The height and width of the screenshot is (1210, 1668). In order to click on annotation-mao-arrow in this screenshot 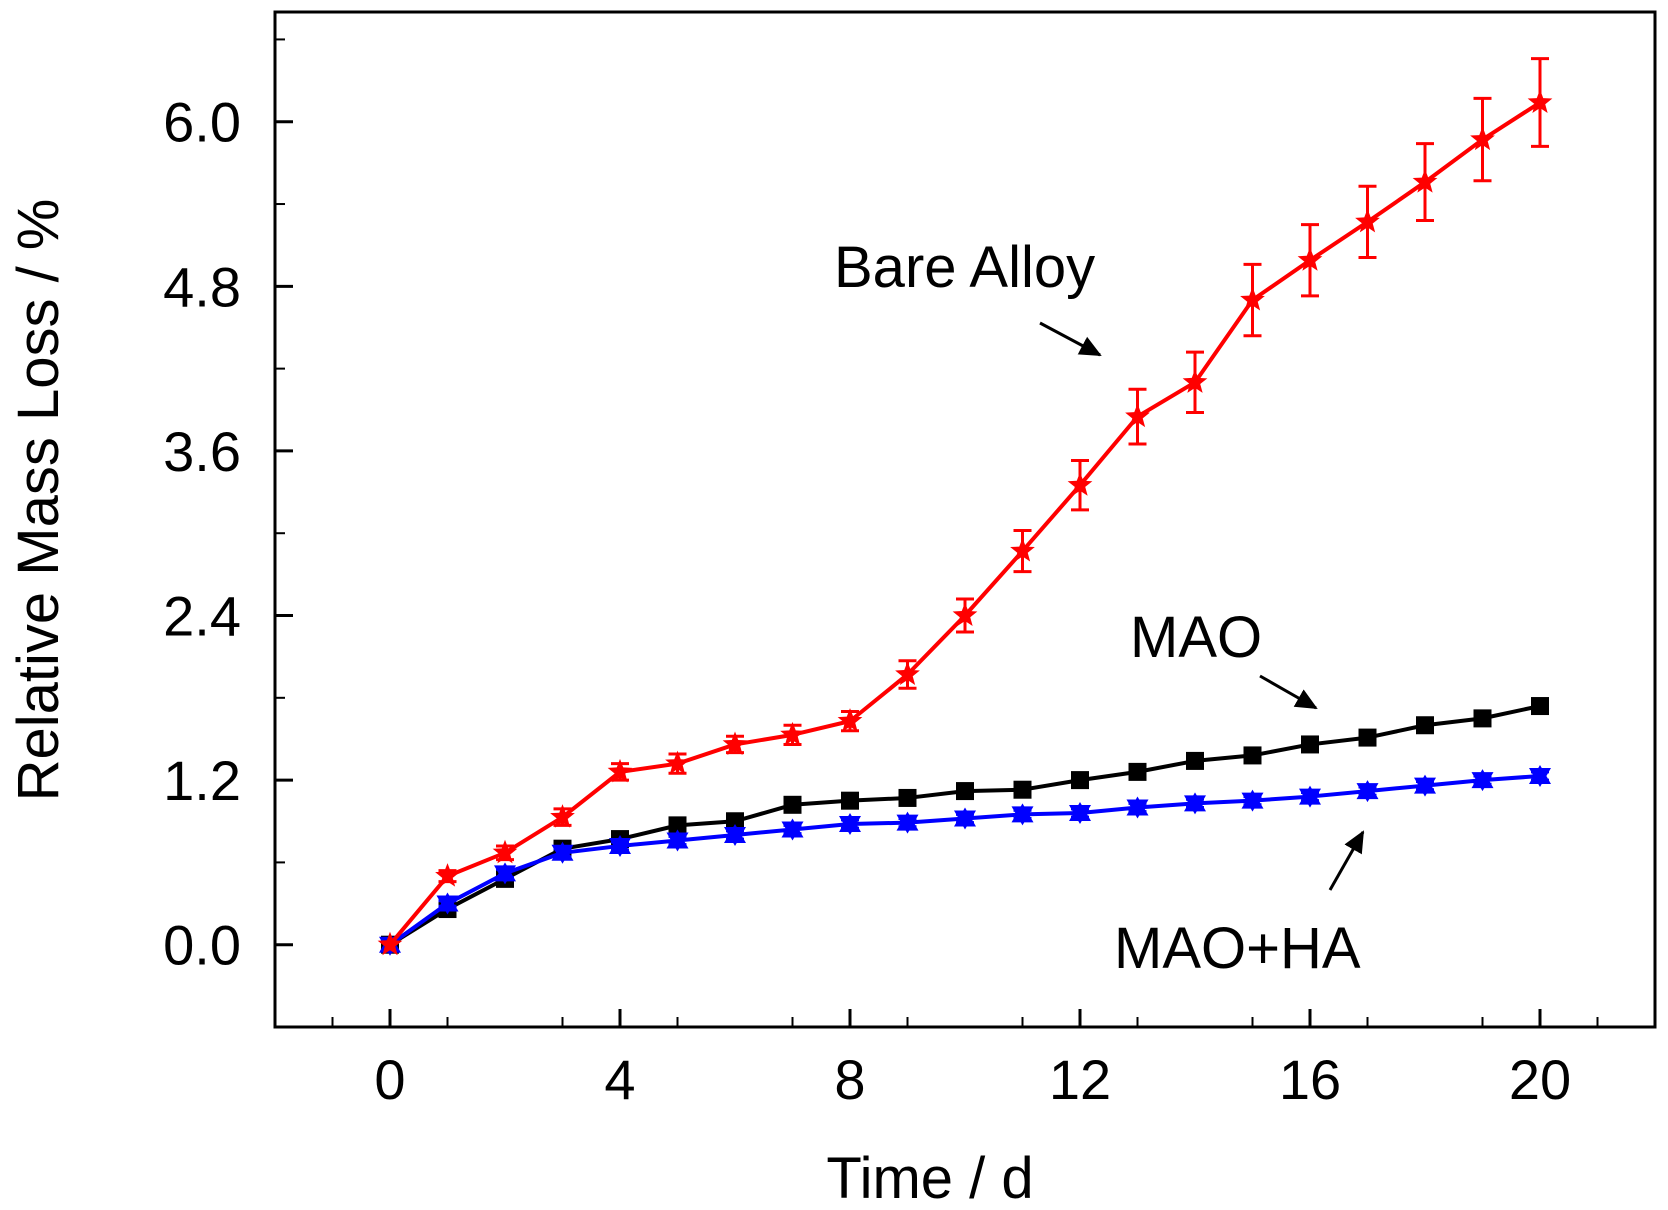, I will do `click(1288, 692)`.